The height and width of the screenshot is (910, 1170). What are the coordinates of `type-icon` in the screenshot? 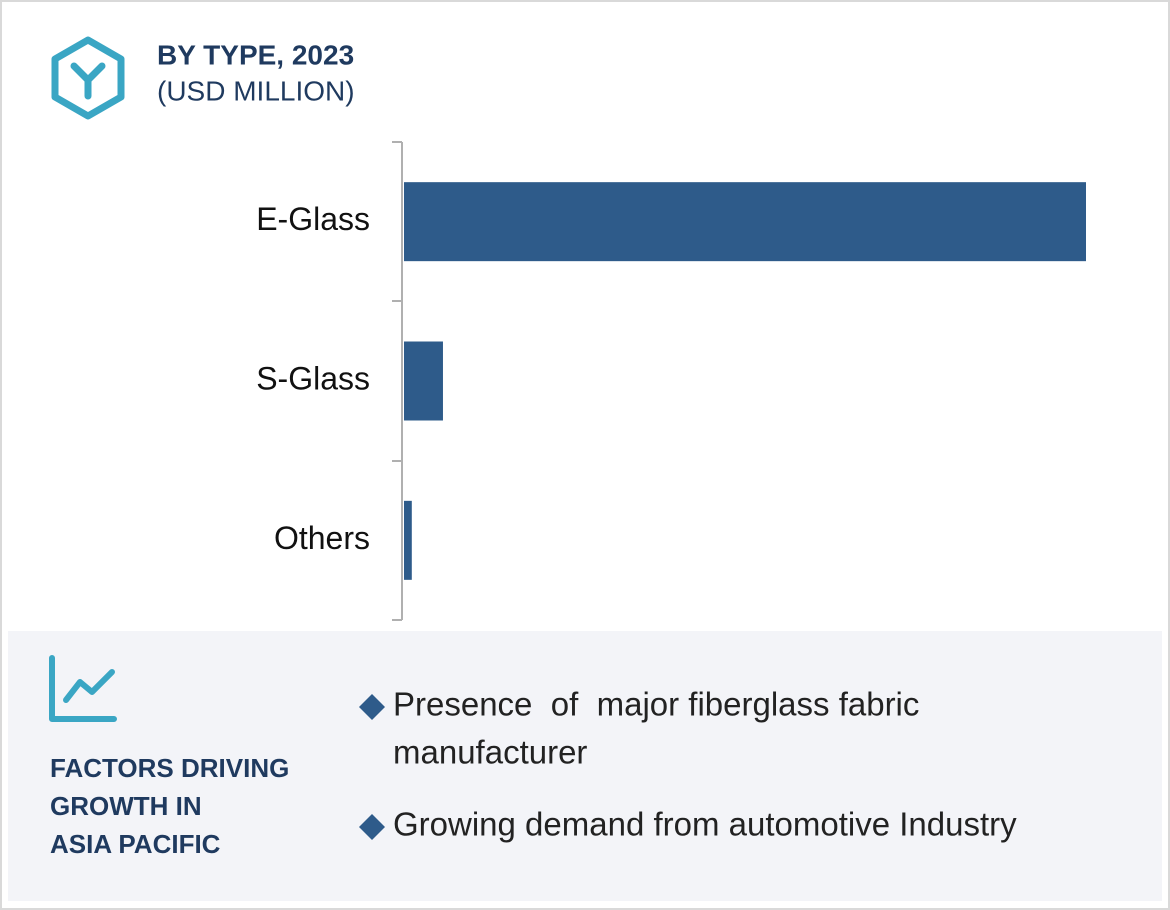 It's located at (88, 78).